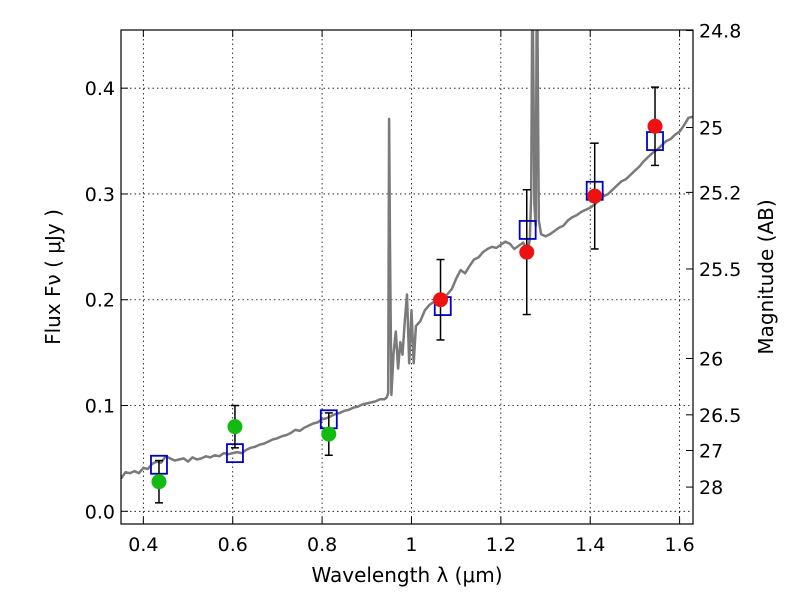  I want to click on x-tick-label: 1, so click(411, 545).